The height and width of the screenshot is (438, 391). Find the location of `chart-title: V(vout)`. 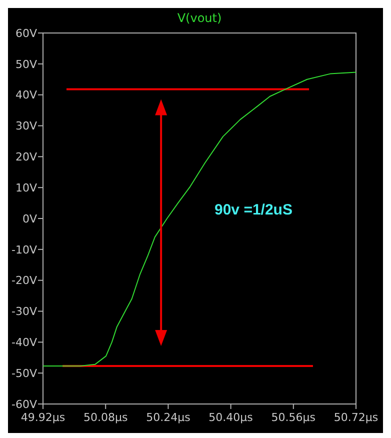

chart-title: V(vout) is located at coordinates (199, 18).